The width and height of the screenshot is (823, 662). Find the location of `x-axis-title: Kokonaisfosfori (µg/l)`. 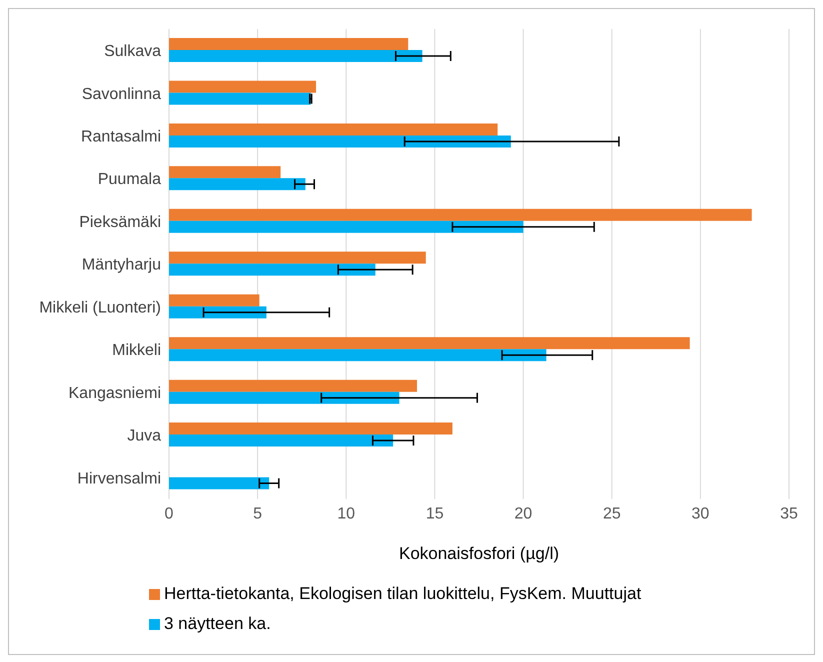

x-axis-title: Kokonaisfosfori (µg/l) is located at coordinates (479, 553).